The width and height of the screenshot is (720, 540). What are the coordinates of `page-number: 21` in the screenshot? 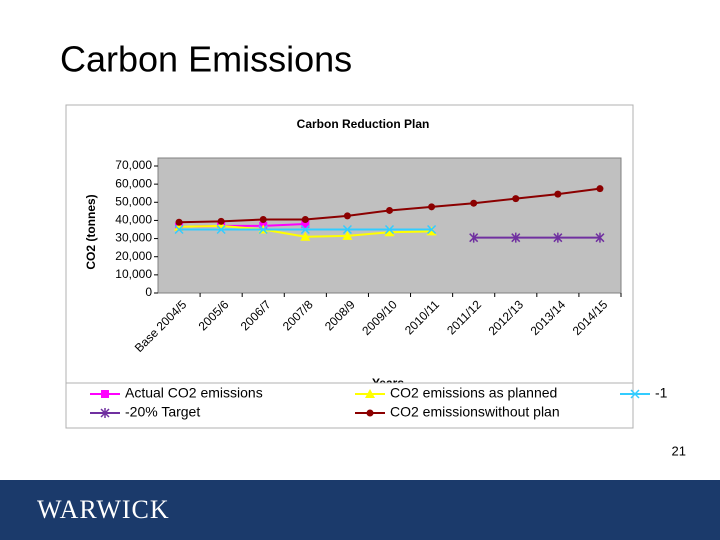 It's located at (679, 450).